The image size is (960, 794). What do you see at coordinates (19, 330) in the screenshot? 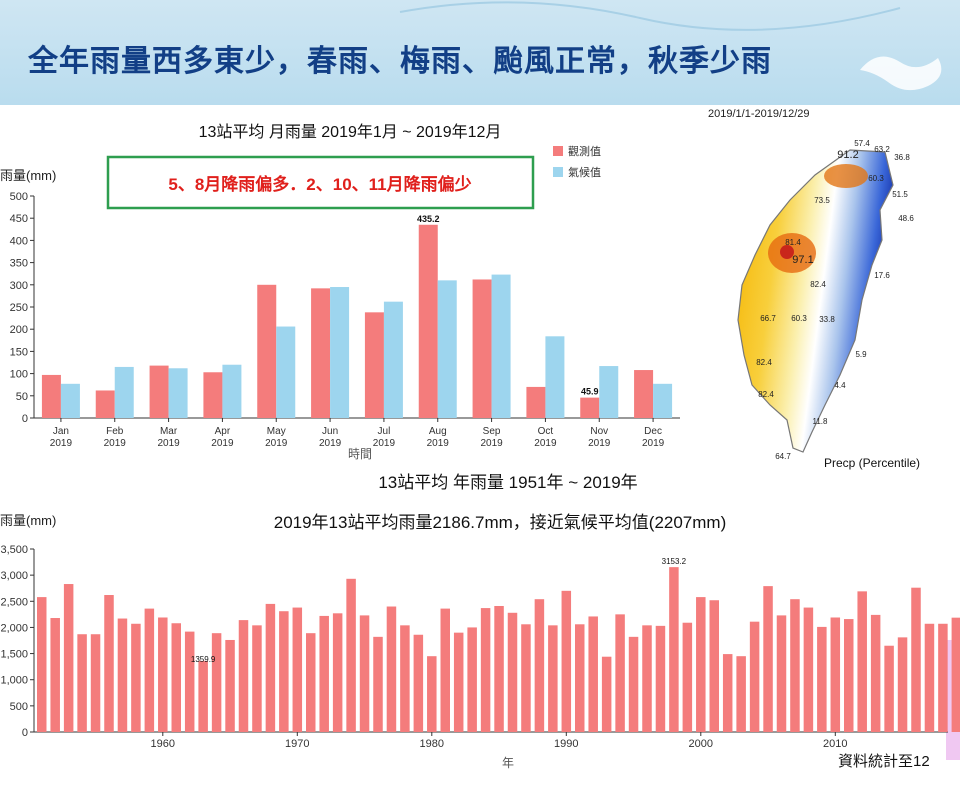
I see `monthly-y-tick-label: 200` at bounding box center [19, 330].